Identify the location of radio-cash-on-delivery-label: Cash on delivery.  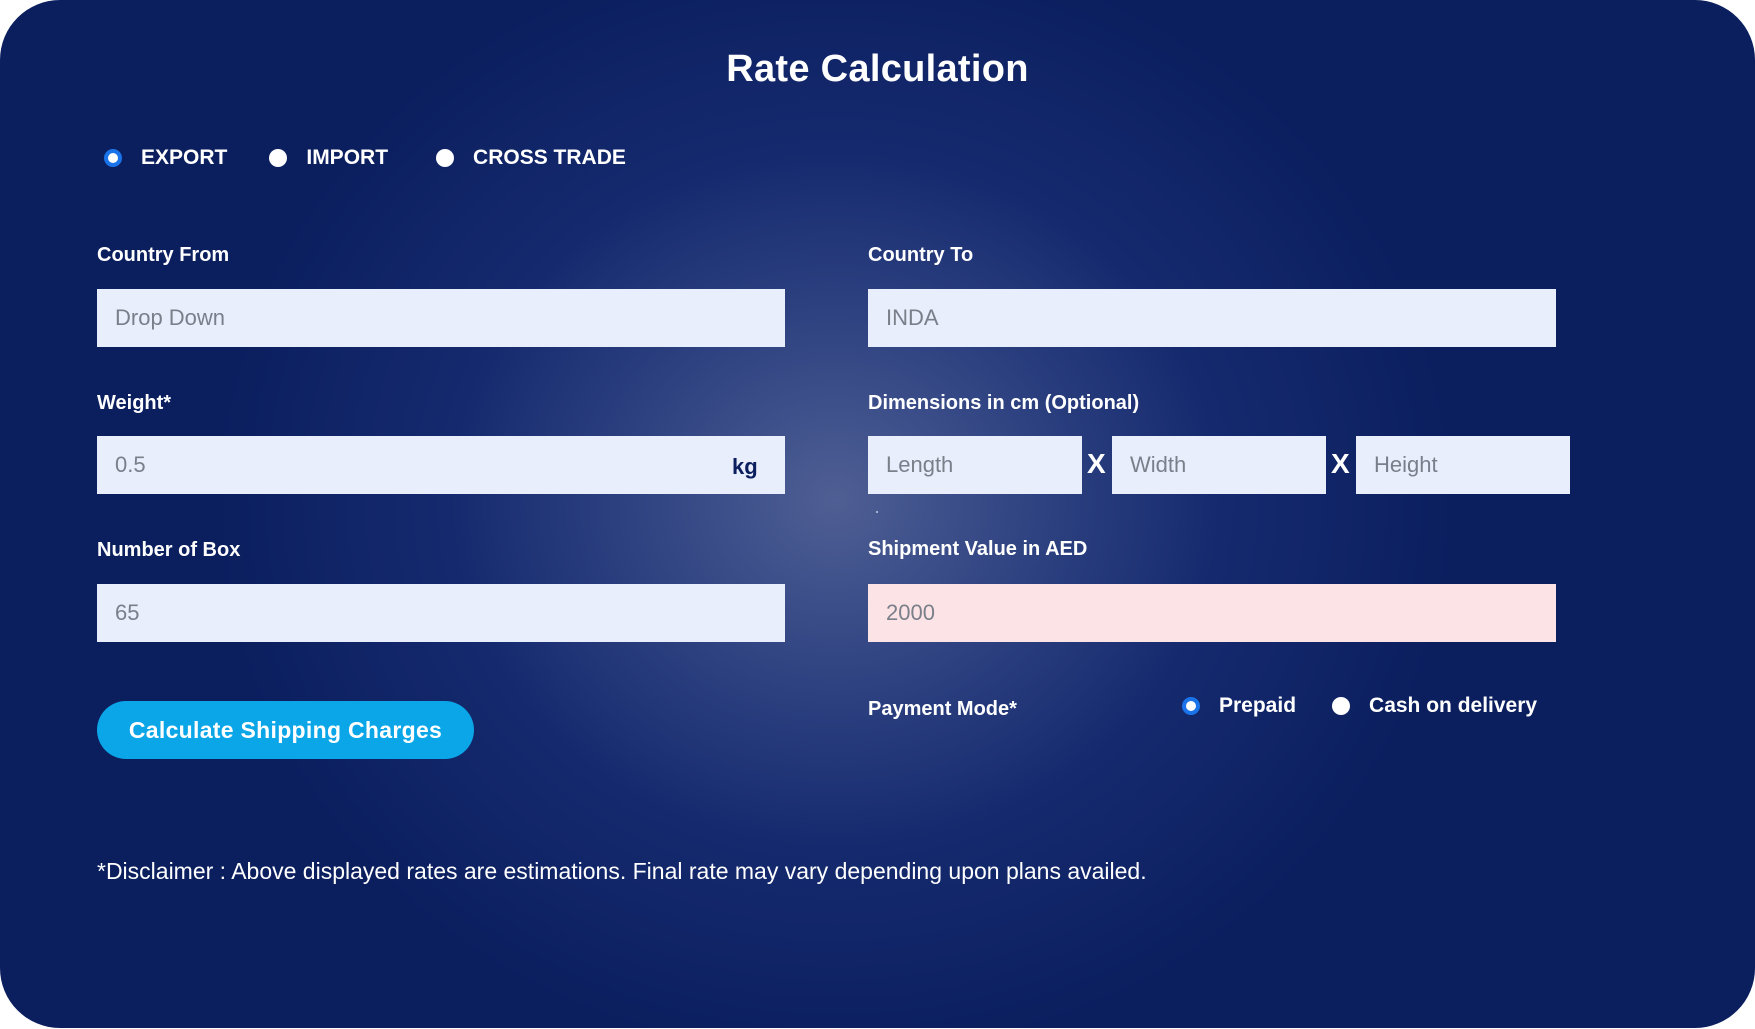
(1453, 705).